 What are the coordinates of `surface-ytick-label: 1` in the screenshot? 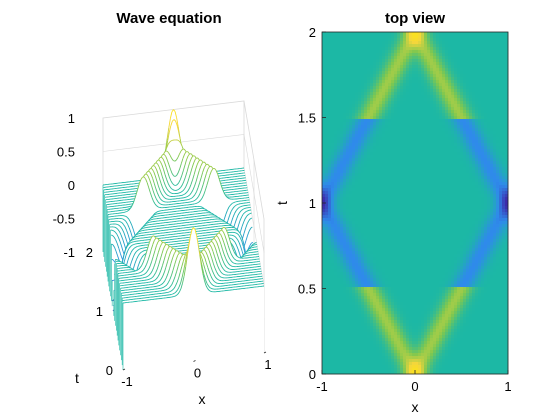 It's located at (99, 311).